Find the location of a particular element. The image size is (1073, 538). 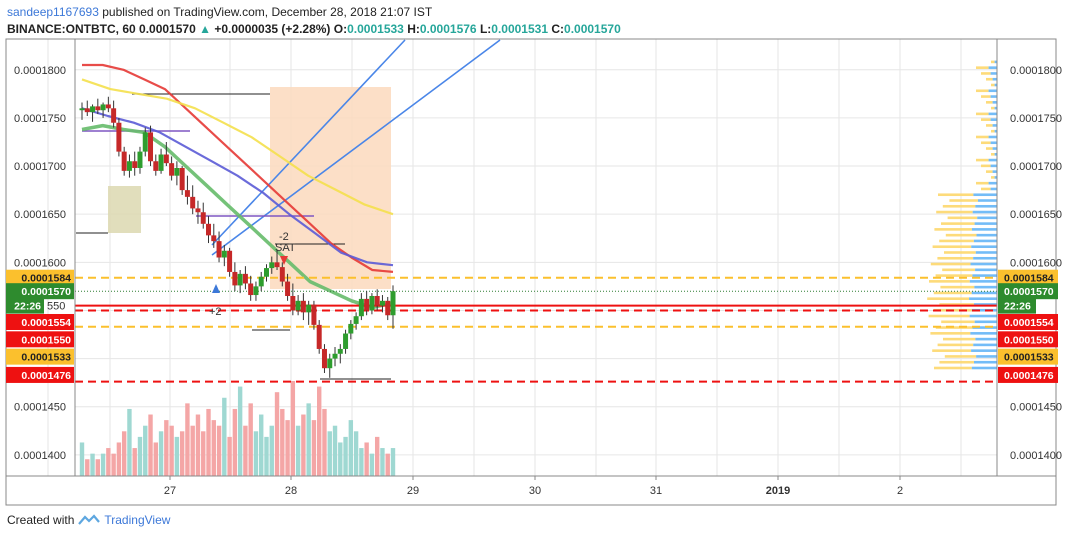

price-badge-label-left: 0.0001476 is located at coordinates (46, 376).